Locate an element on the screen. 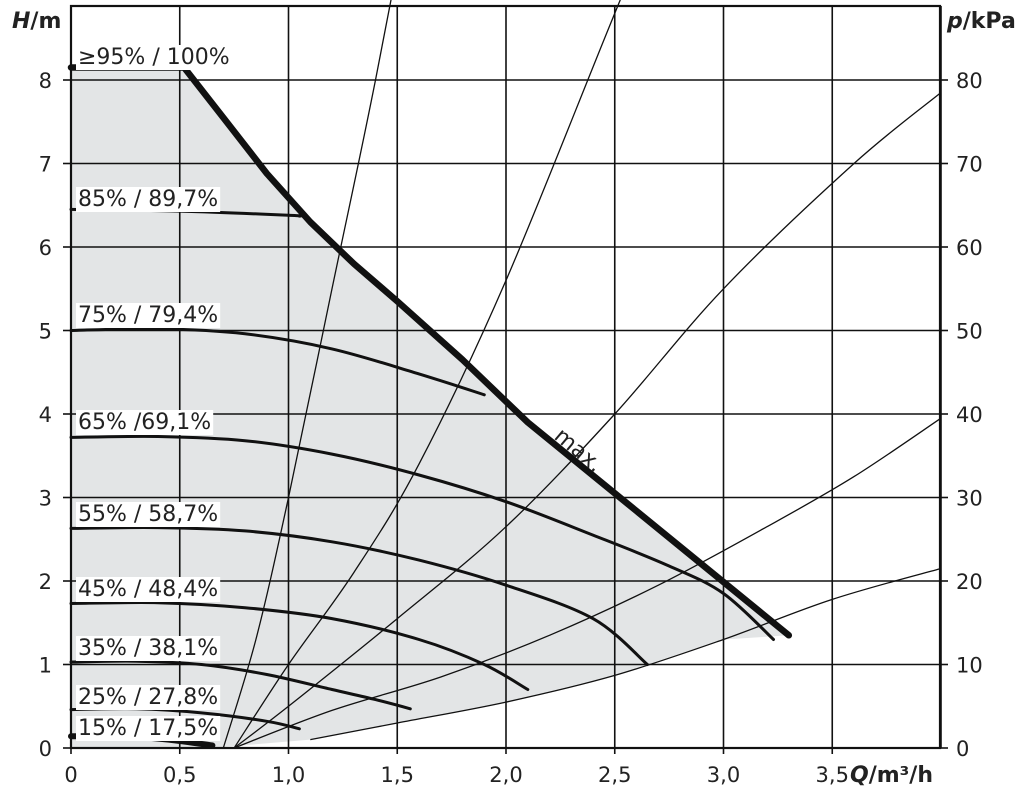  system-curve is located at coordinates (626, 654).